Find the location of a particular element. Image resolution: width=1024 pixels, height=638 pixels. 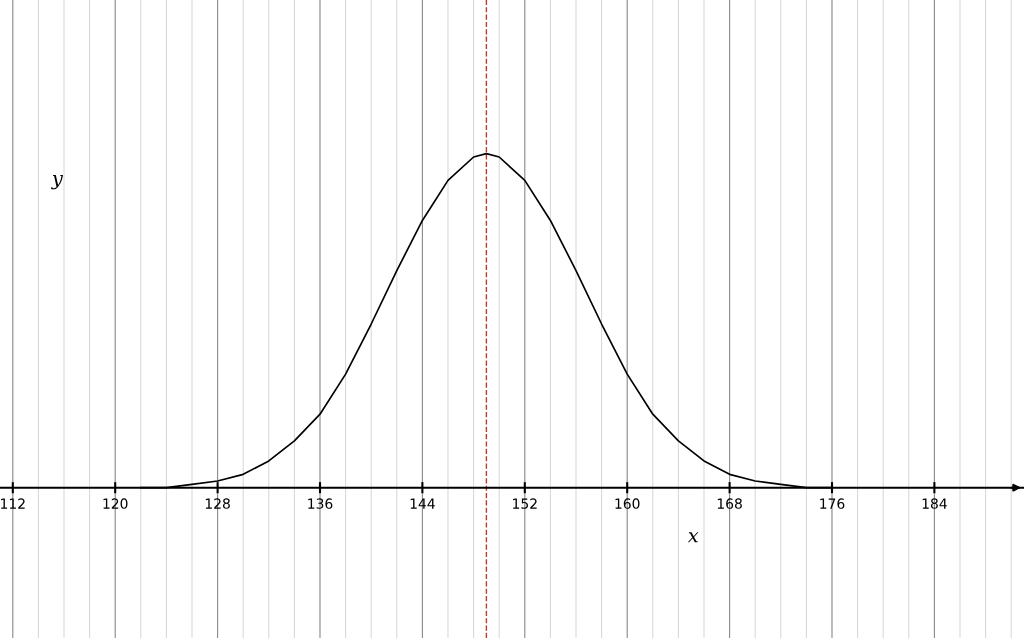

x-tick-label: 120 is located at coordinates (115, 503).